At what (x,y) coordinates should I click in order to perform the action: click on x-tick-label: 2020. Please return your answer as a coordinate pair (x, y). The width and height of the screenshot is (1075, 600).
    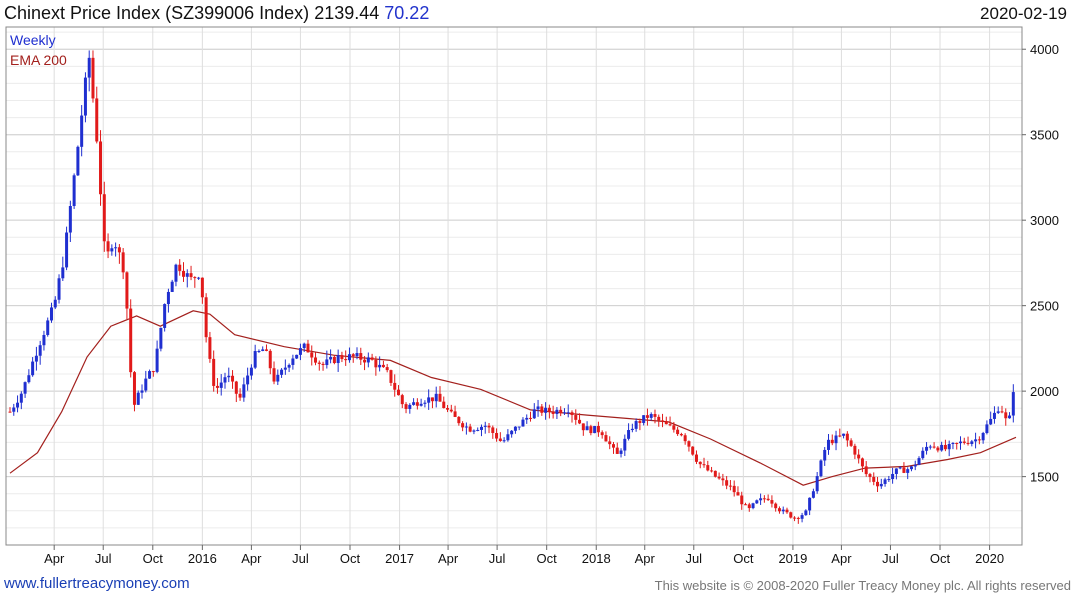
    Looking at the image, I should click on (989, 558).